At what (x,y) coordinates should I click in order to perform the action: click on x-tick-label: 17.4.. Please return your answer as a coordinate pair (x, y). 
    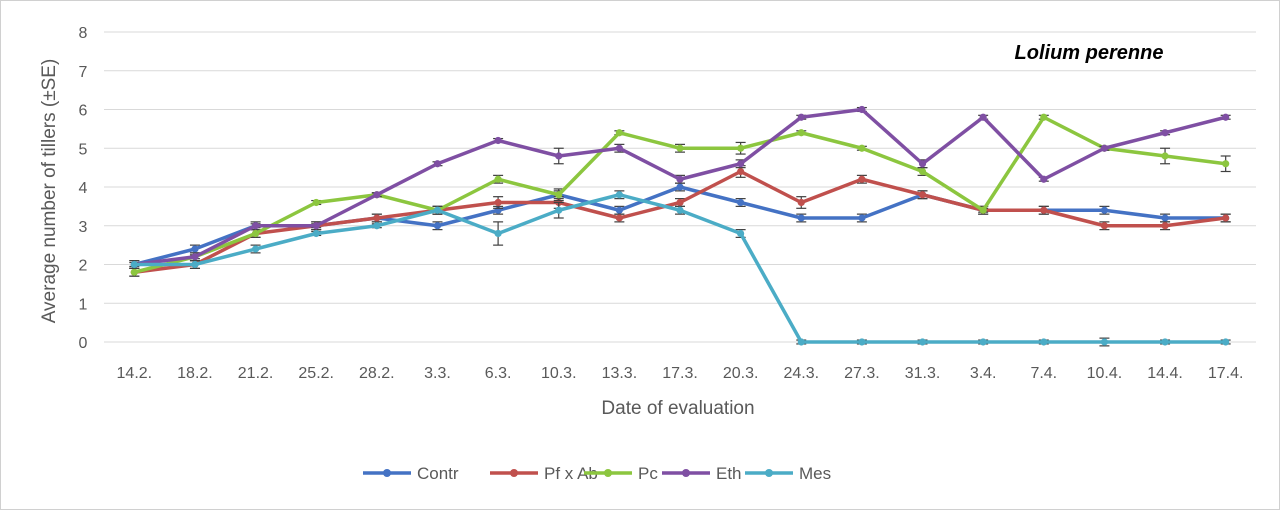
    Looking at the image, I should click on (1226, 373).